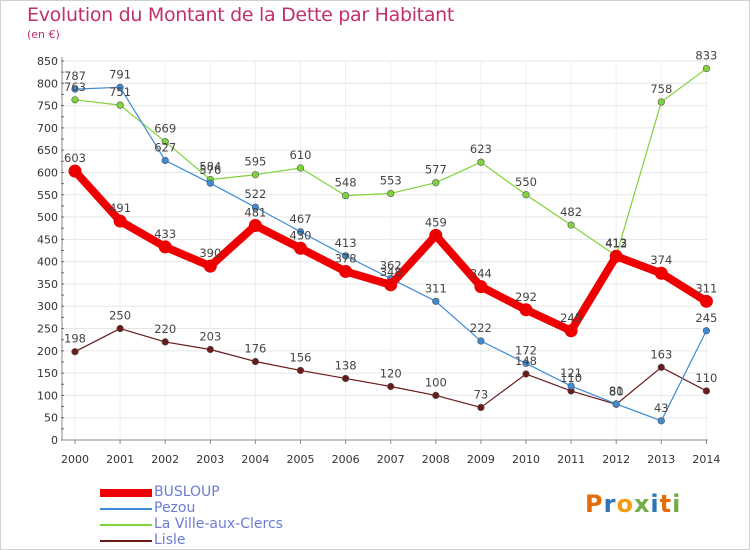 The width and height of the screenshot is (750, 550). What do you see at coordinates (47, 61) in the screenshot?
I see `y-tick-label: 850` at bounding box center [47, 61].